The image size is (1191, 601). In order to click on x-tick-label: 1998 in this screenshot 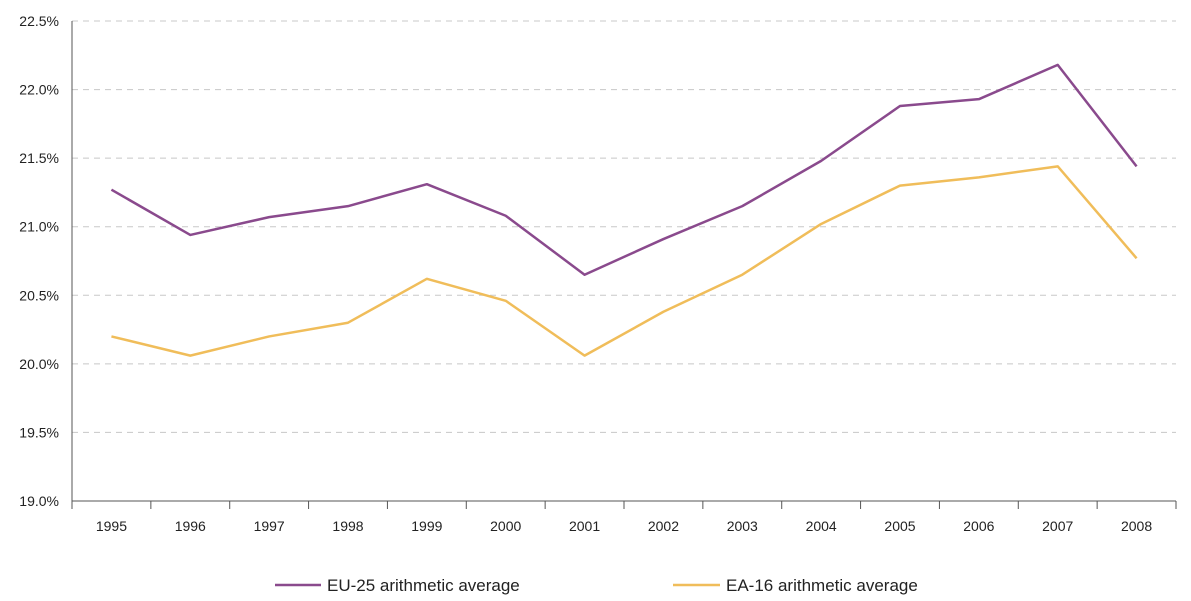, I will do `click(347, 526)`.